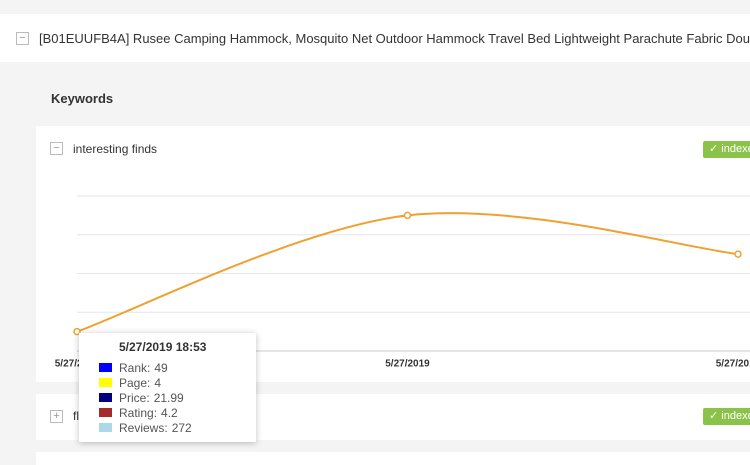 The image size is (750, 465). I want to click on tooltip-row: Rank: 49, so click(177, 367).